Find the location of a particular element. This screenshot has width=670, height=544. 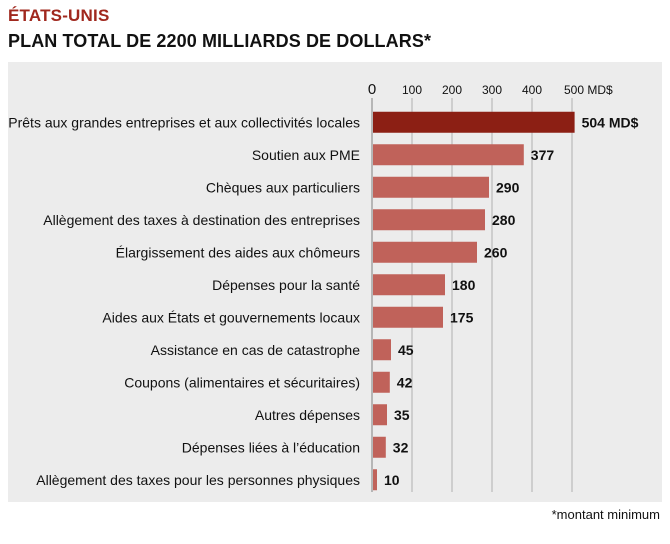

category-label: Autres dépenses is located at coordinates (307, 415).